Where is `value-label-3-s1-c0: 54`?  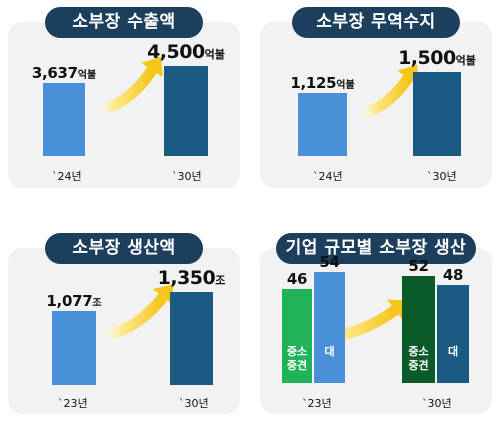
value-label-3-s1-c0: 54 is located at coordinates (329, 262).